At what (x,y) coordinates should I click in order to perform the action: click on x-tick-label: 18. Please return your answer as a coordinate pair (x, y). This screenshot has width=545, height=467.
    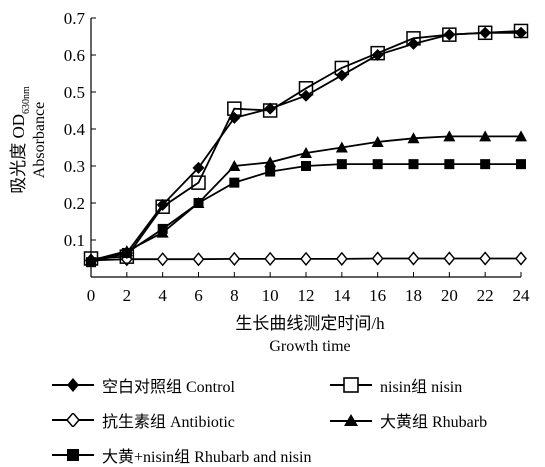
    Looking at the image, I should click on (413, 295).